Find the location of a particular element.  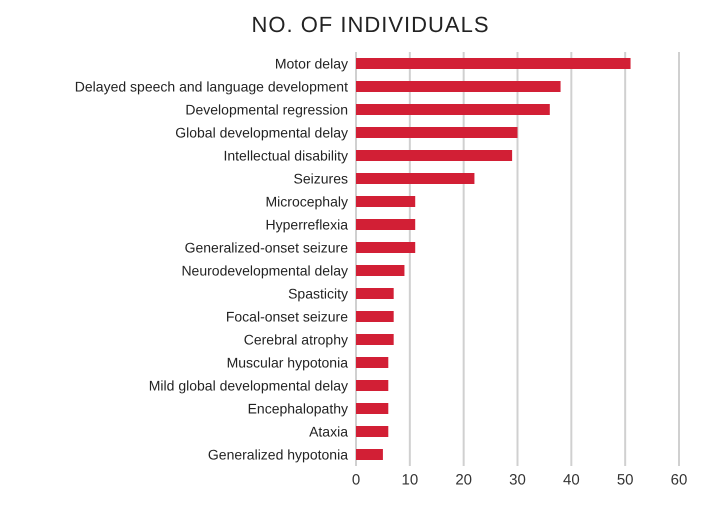

y-tick-label: Developmental regression is located at coordinates (266, 109).